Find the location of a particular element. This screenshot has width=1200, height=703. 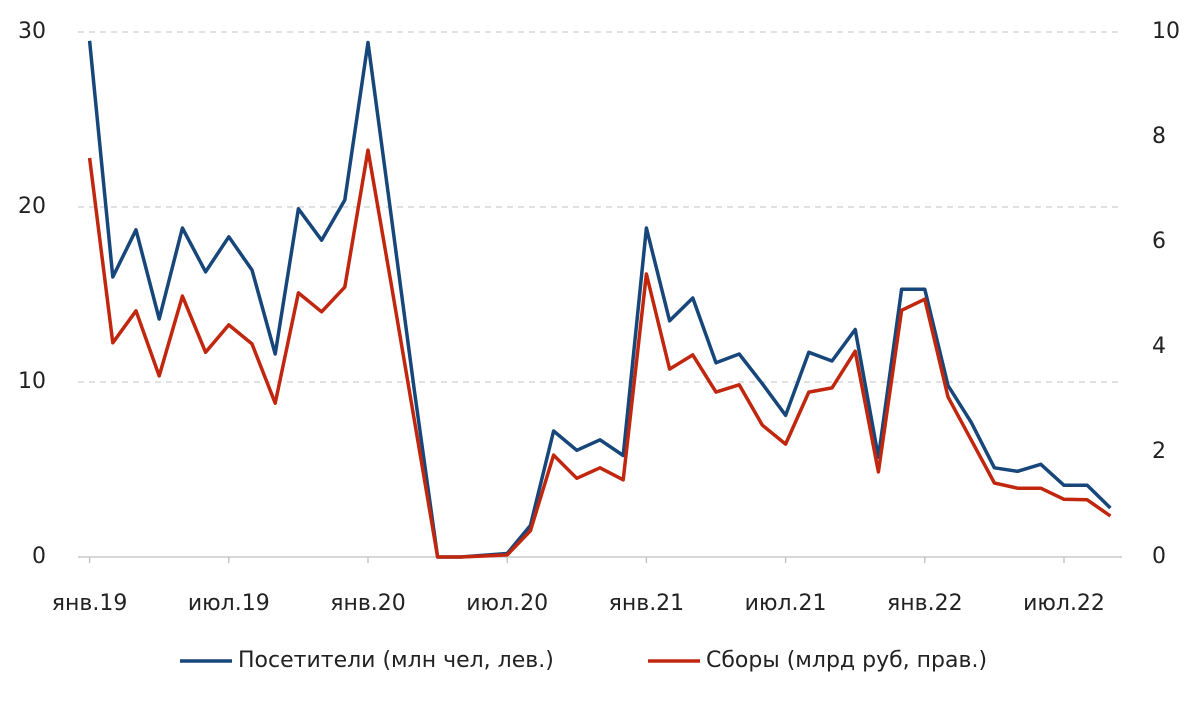

x-tick-label: янв.20 is located at coordinates (368, 603).